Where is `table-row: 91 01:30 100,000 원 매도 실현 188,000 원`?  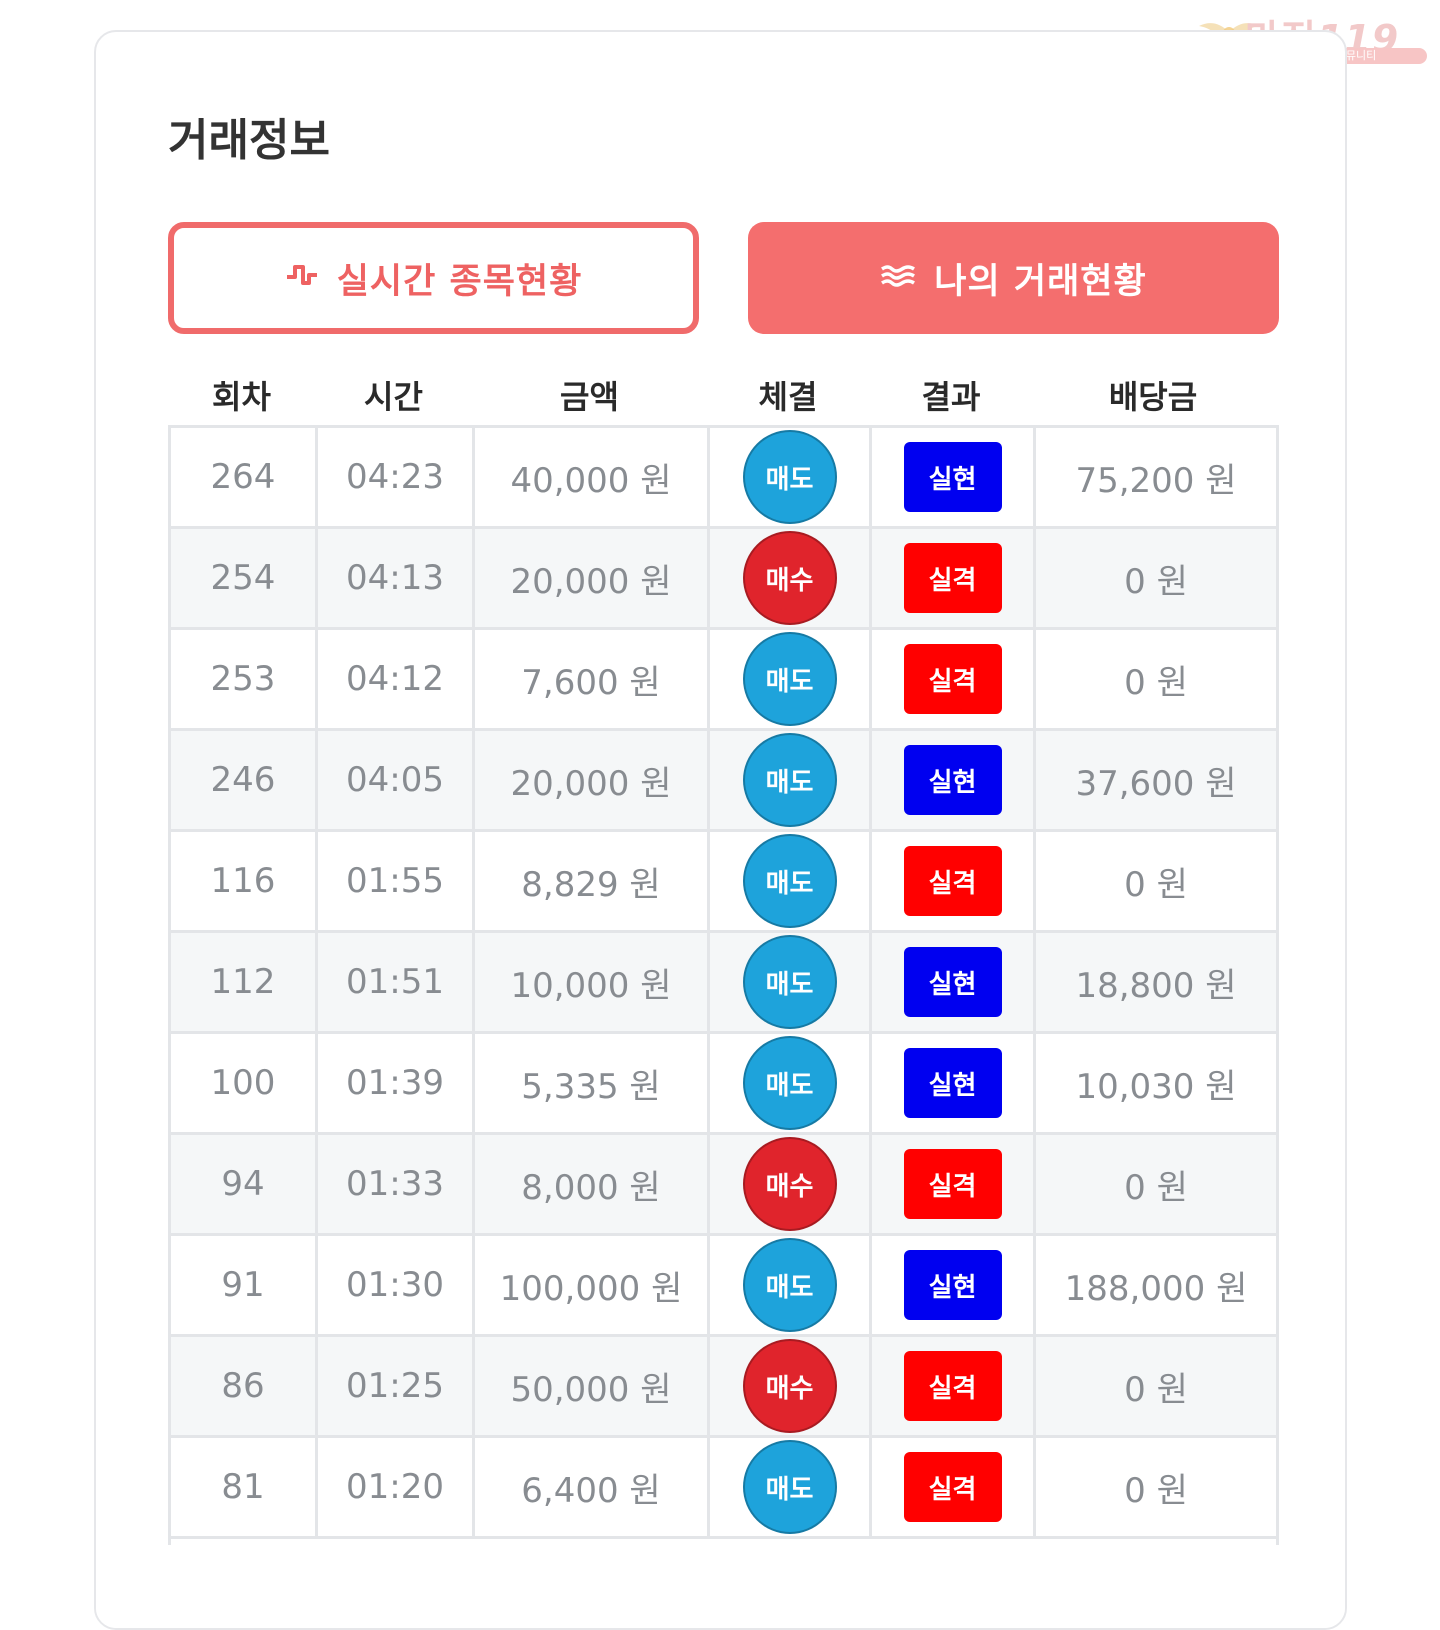 table-row: 91 01:30 100,000 원 매도 실현 188,000 원 is located at coordinates (723, 1286).